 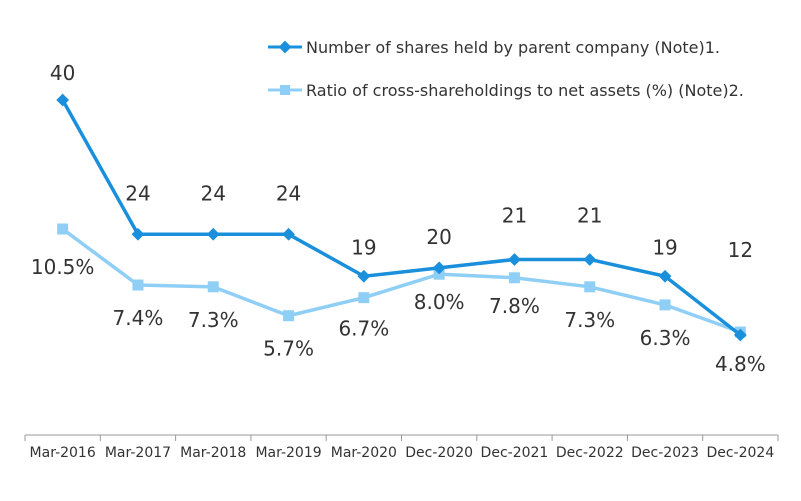 What do you see at coordinates (665, 338) in the screenshot?
I see `data-label-ratio: 6.3%` at bounding box center [665, 338].